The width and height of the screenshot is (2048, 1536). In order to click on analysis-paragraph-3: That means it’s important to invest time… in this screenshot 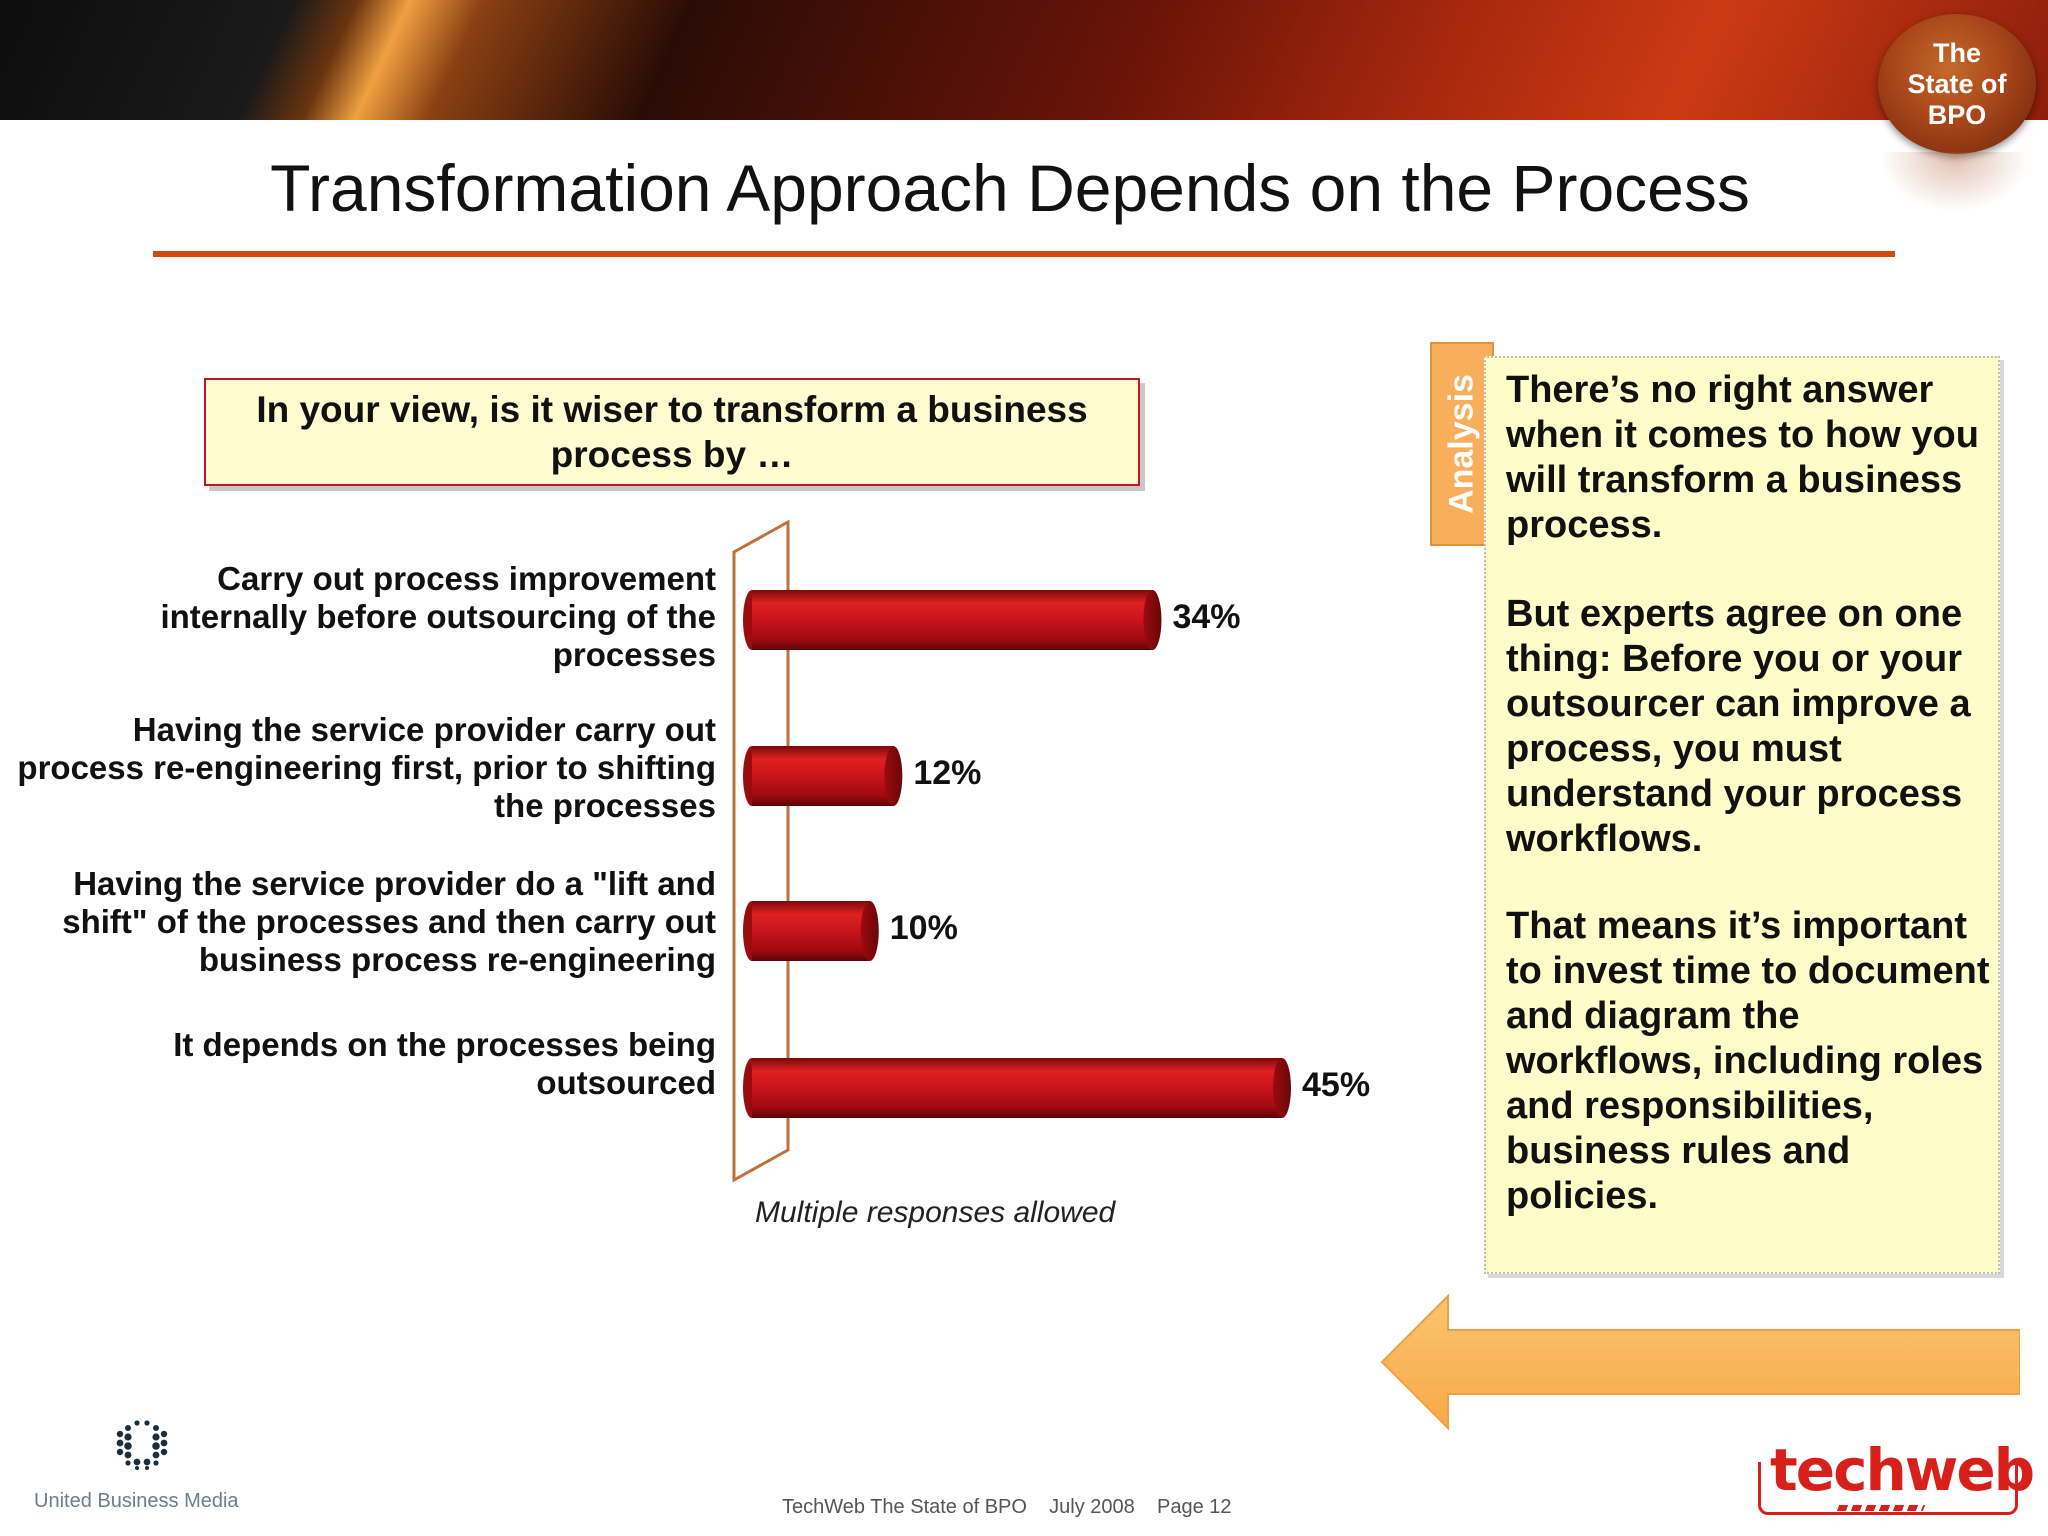, I will do `click(1748, 1061)`.